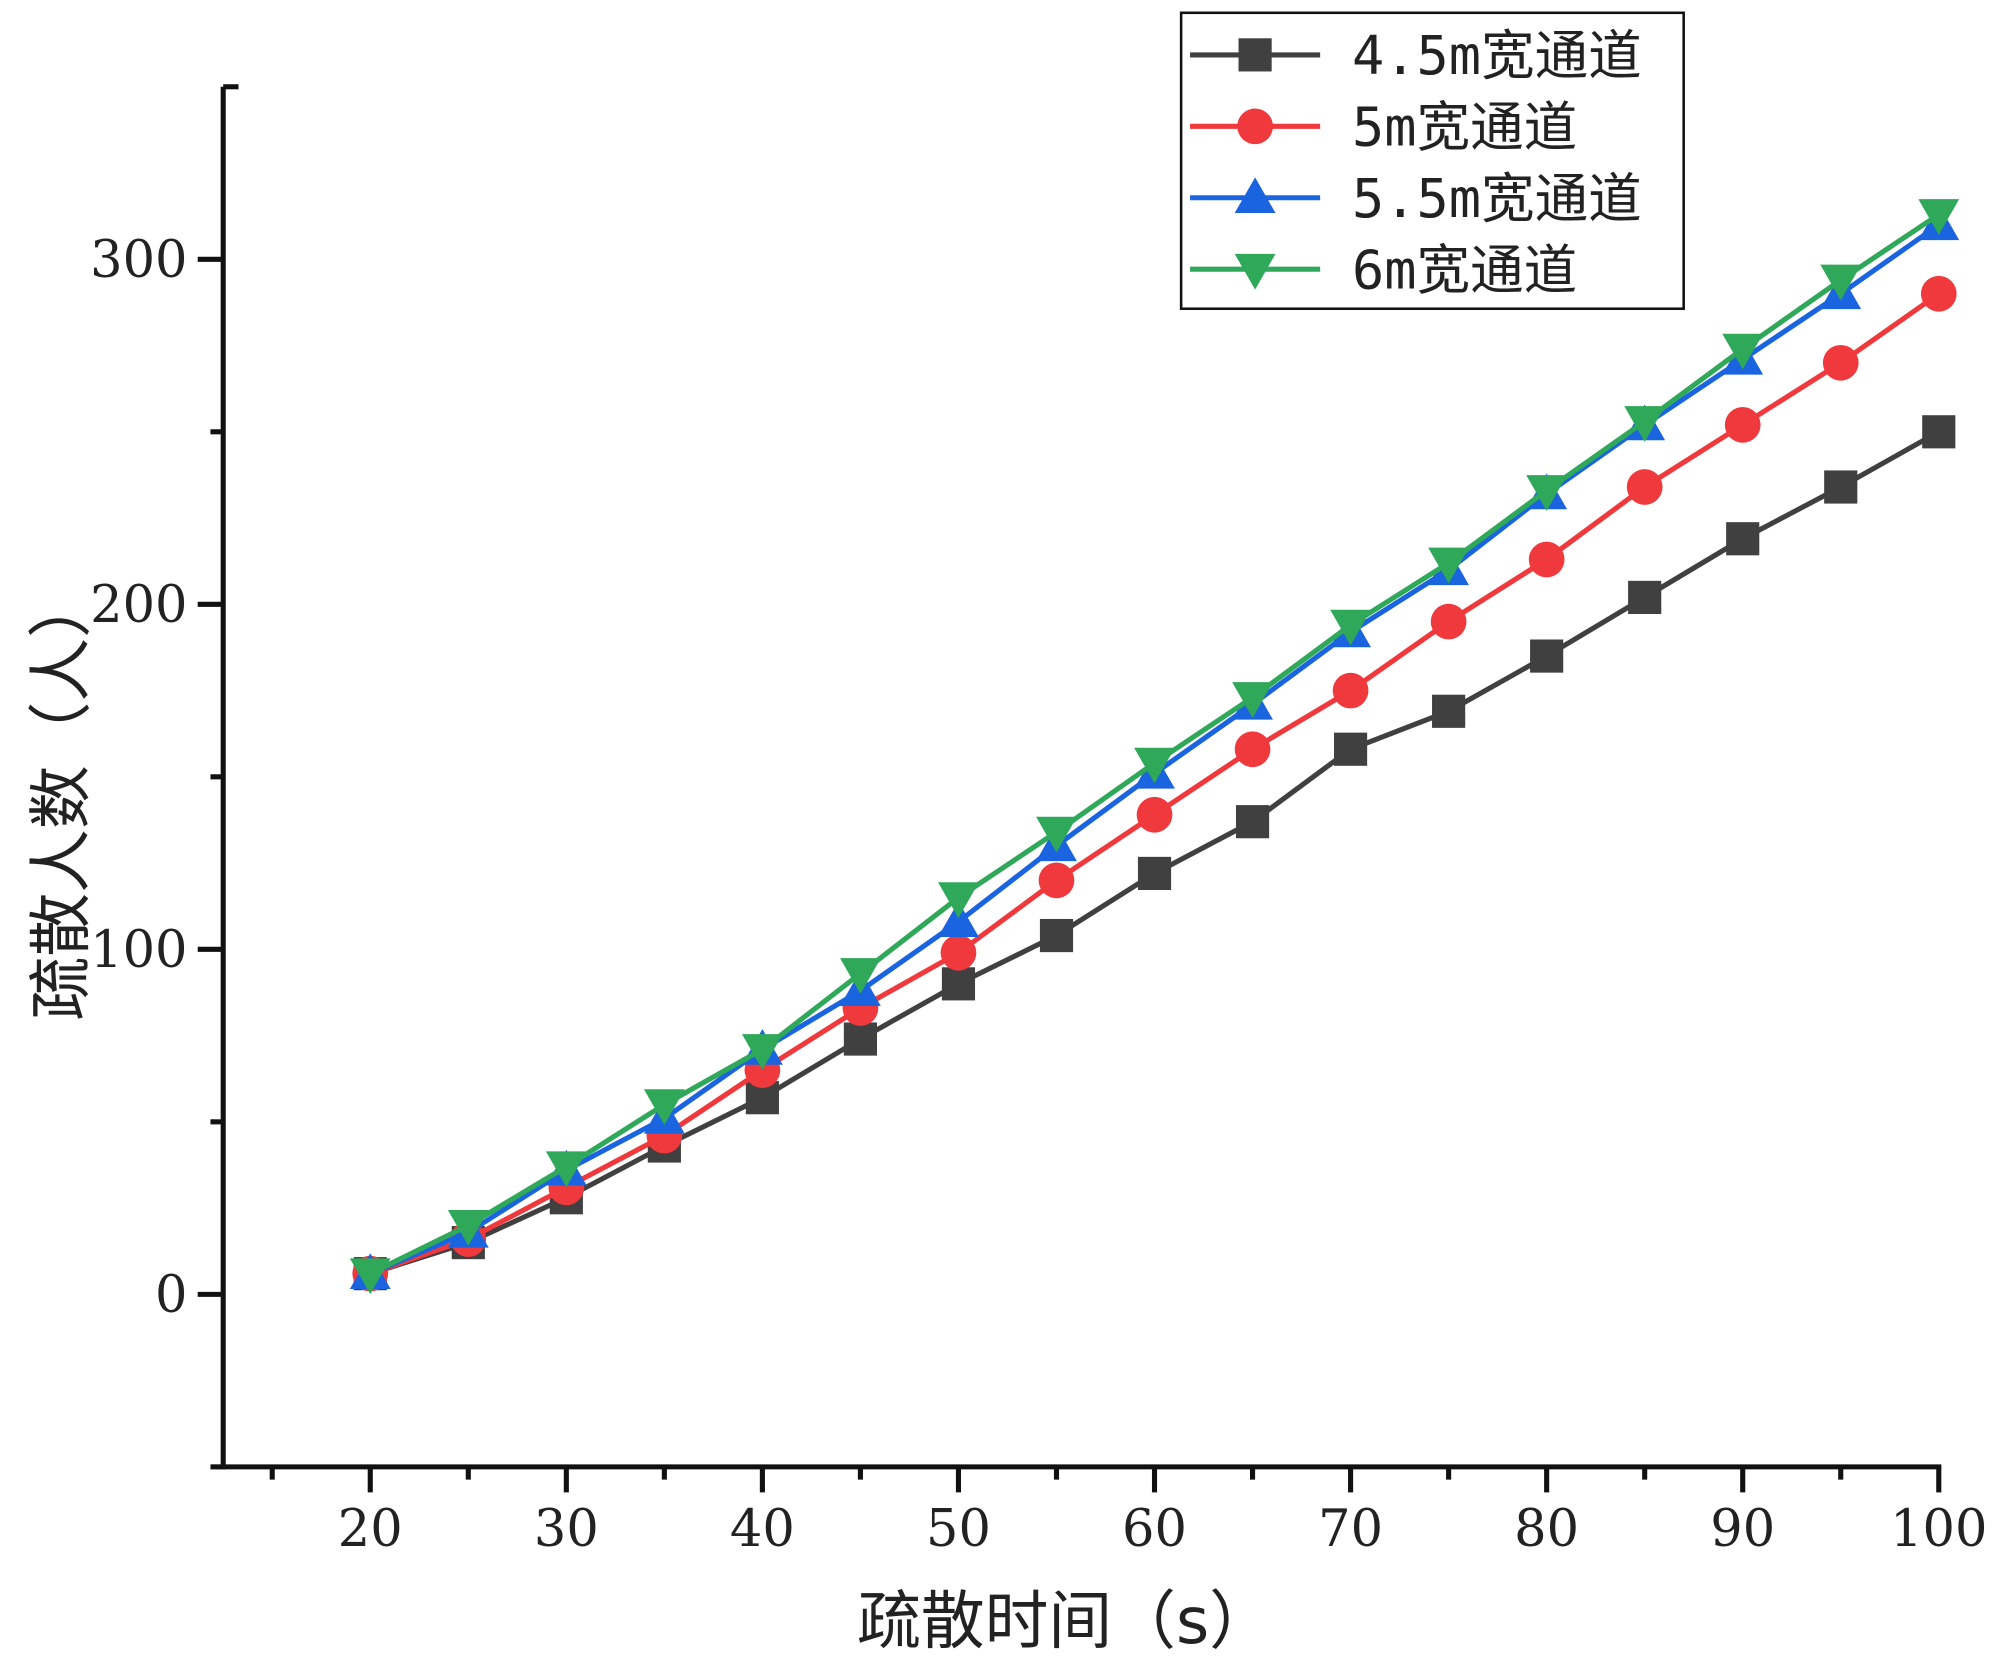 Image resolution: width=2000 pixels, height=1671 pixels. Describe the element at coordinates (138, 950) in the screenshot. I see `y-tick-label: 100` at that location.